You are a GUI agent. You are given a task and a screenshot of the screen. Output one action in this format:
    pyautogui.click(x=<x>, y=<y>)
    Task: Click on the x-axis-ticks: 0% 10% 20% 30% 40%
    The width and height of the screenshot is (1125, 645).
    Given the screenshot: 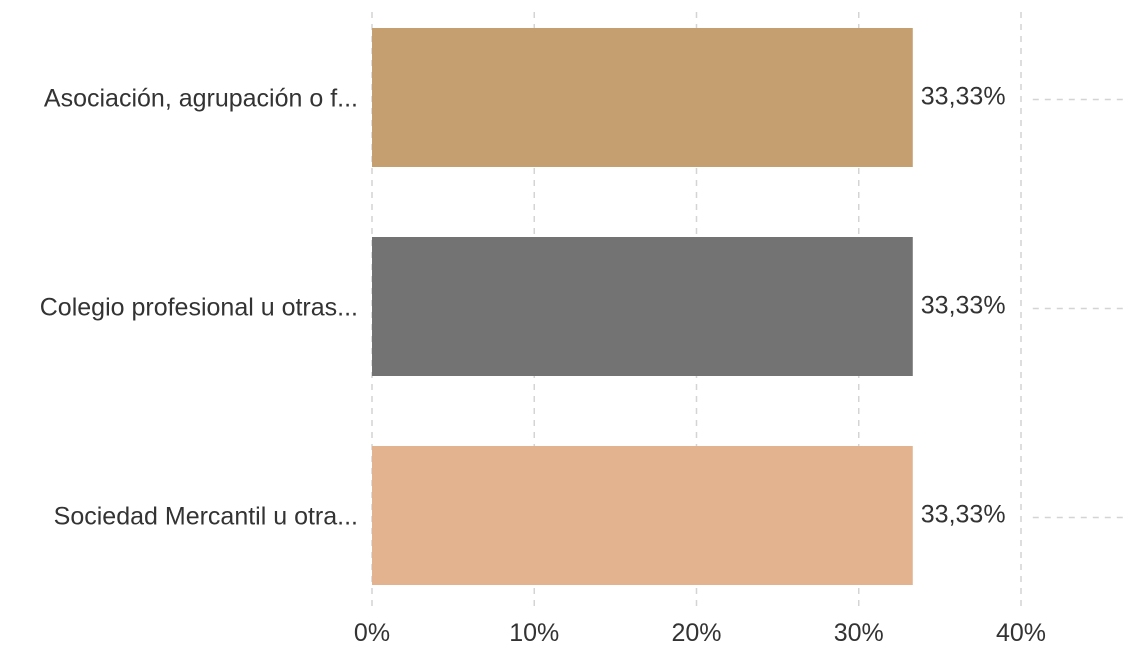 What is the action you would take?
    pyautogui.click(x=700, y=632)
    